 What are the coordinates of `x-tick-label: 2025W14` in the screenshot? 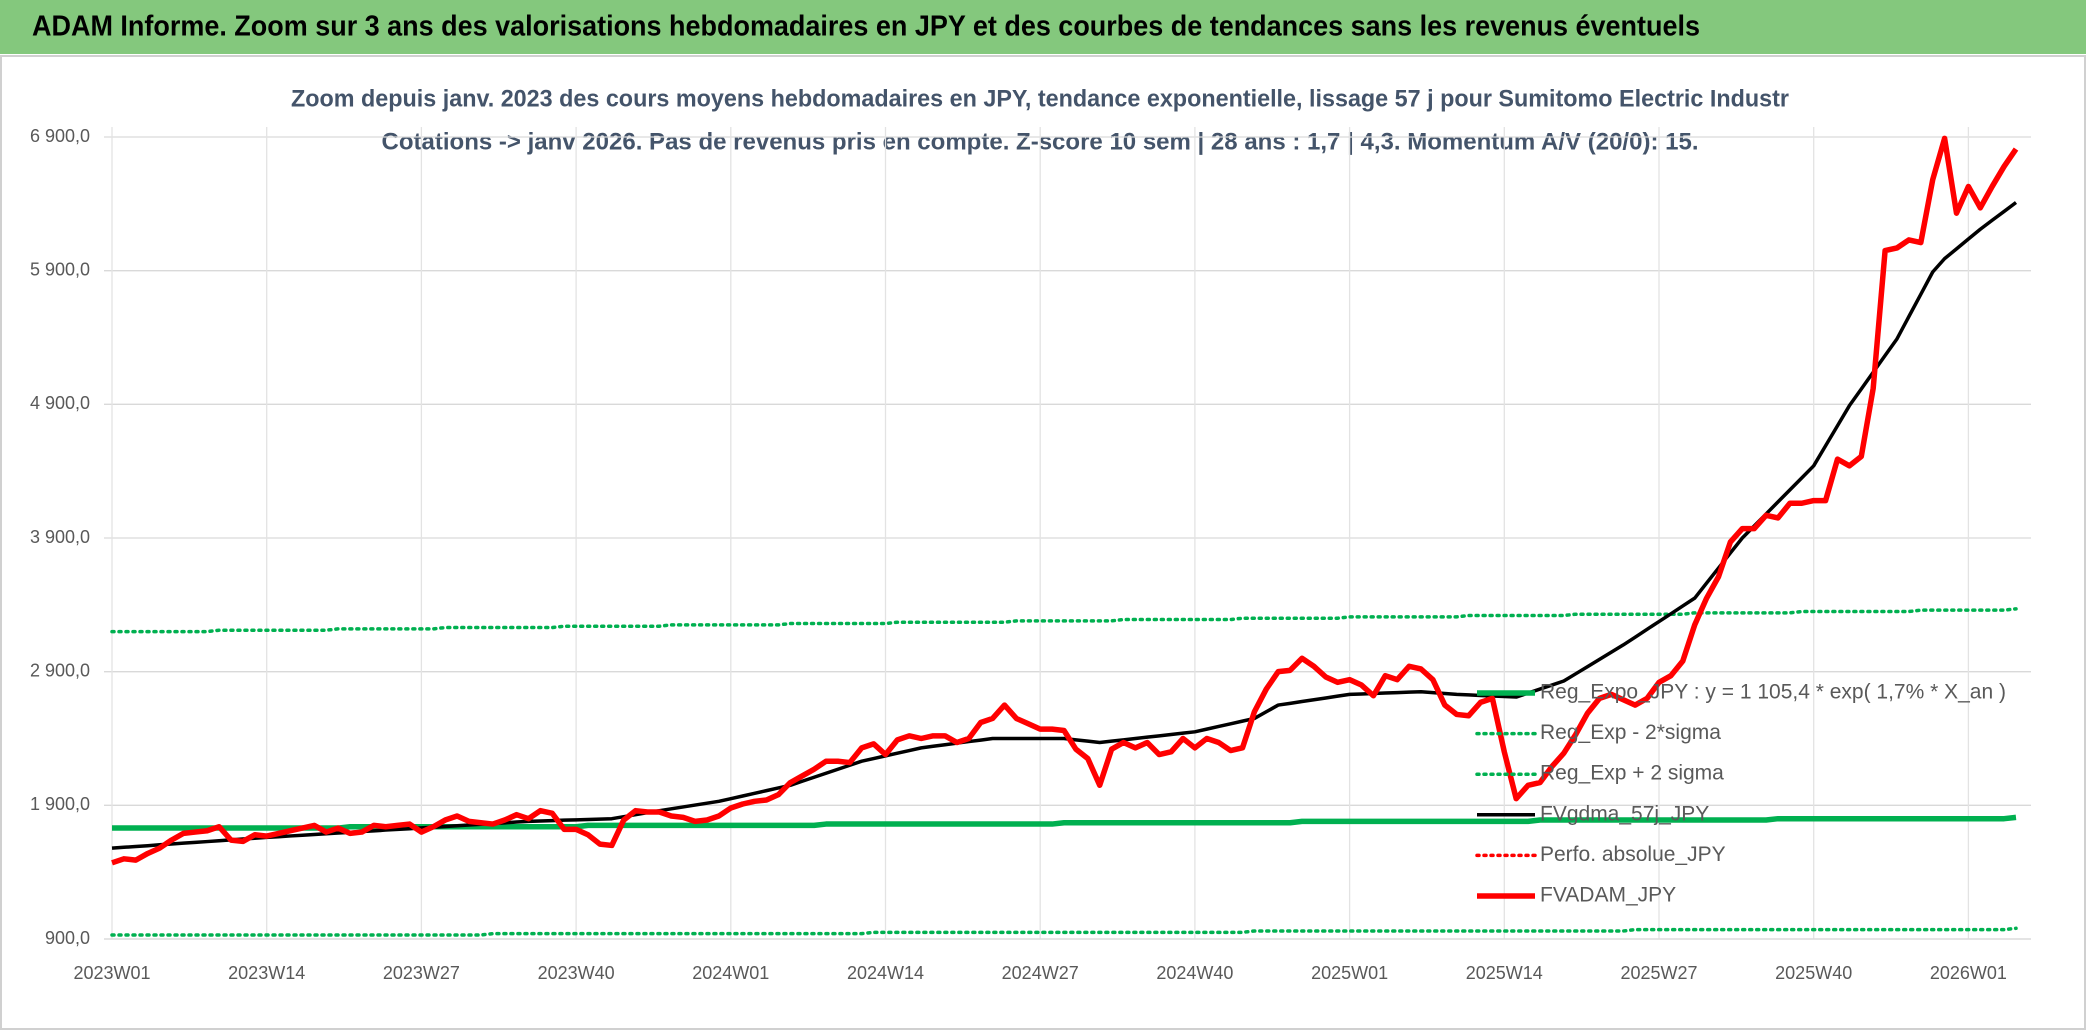 It's located at (1504, 973).